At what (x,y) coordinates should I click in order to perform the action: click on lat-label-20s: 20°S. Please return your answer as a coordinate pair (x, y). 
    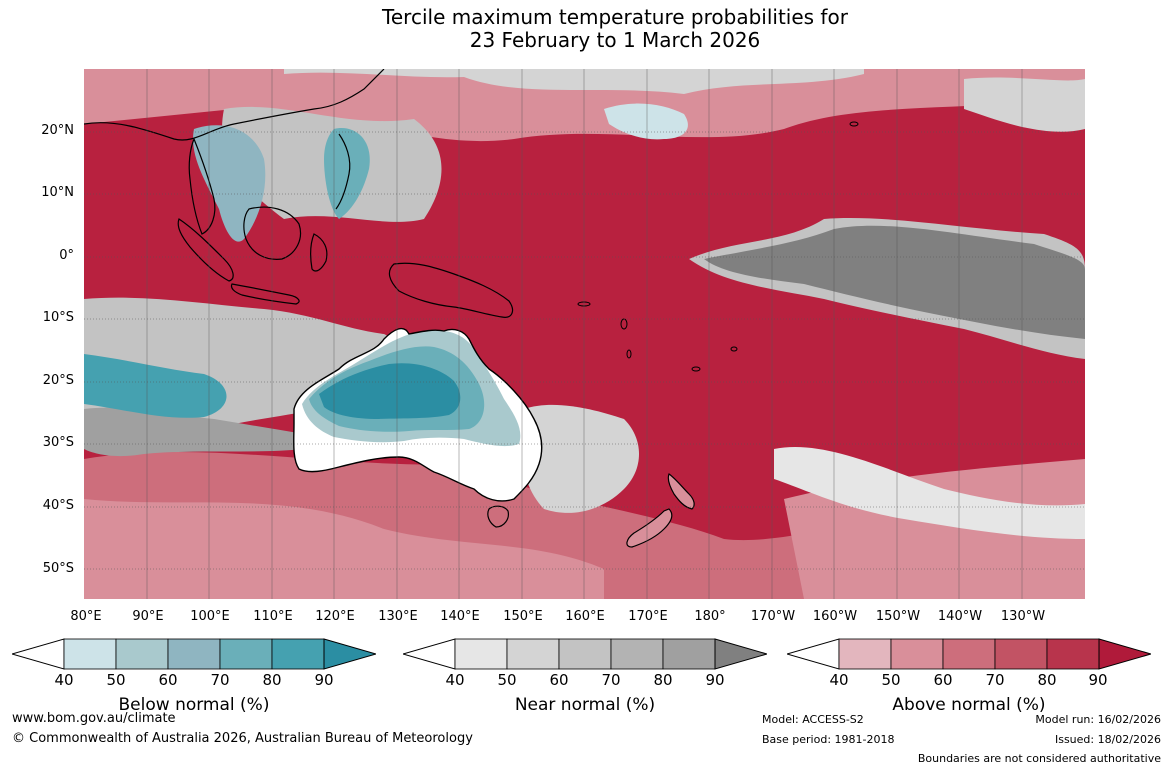
    Looking at the image, I should click on (58, 380).